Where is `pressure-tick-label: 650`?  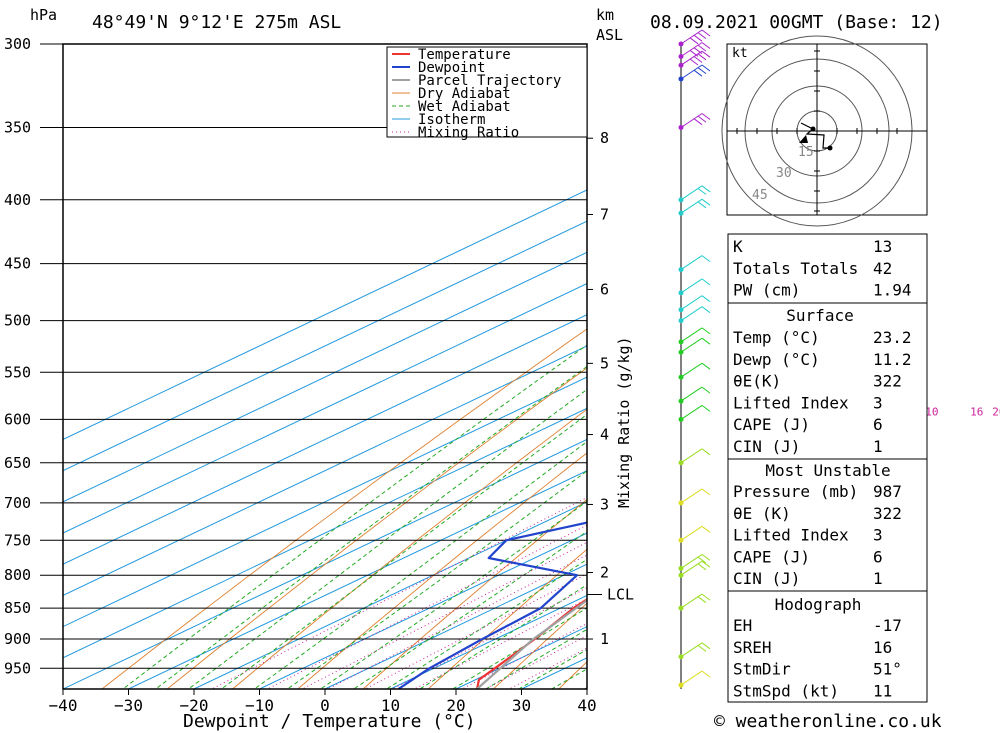 pressure-tick-label: 650 is located at coordinates (17, 463).